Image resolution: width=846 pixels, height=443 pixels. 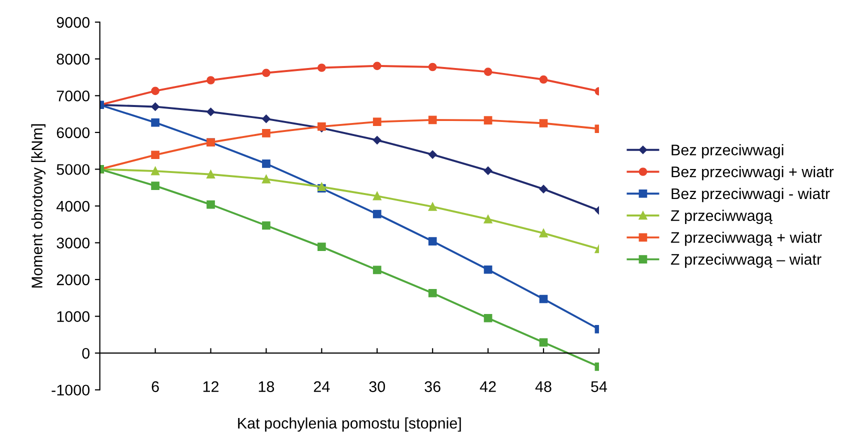 What do you see at coordinates (721, 217) in the screenshot?
I see `legend-label: Z przeciwwagą` at bounding box center [721, 217].